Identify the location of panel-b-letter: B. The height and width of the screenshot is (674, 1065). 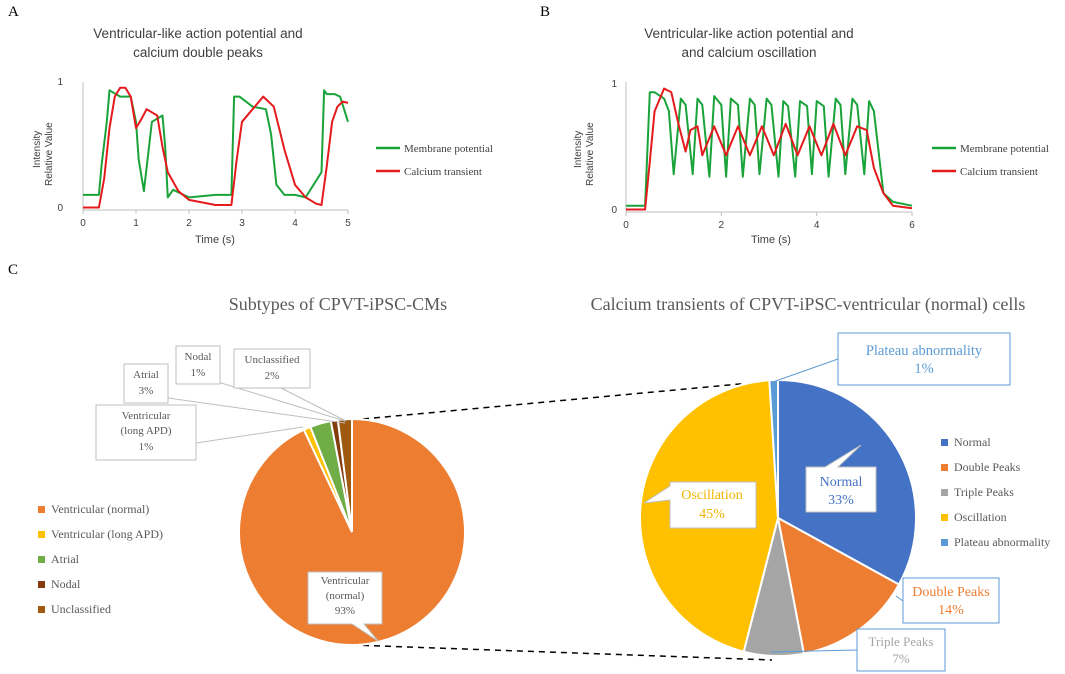
(545, 12).